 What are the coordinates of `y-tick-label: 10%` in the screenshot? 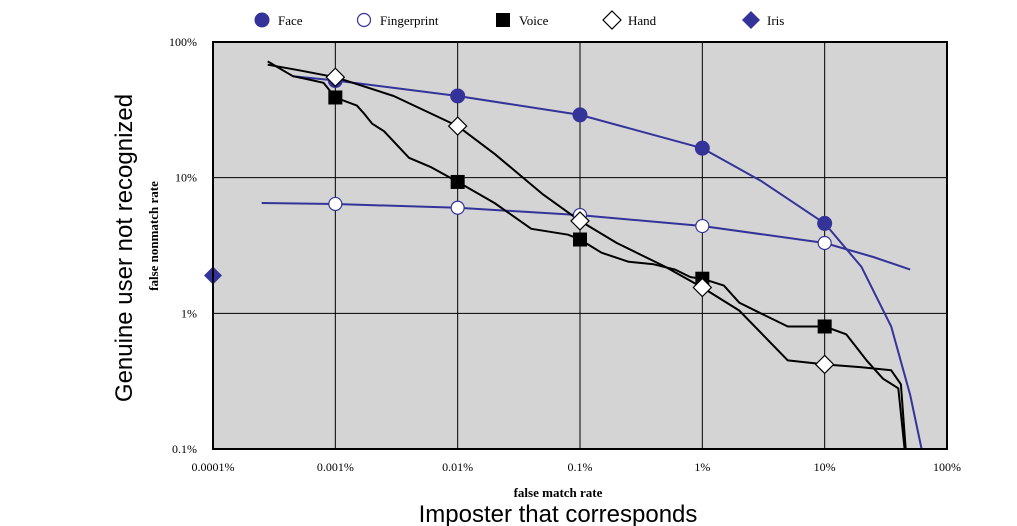 It's located at (186, 178).